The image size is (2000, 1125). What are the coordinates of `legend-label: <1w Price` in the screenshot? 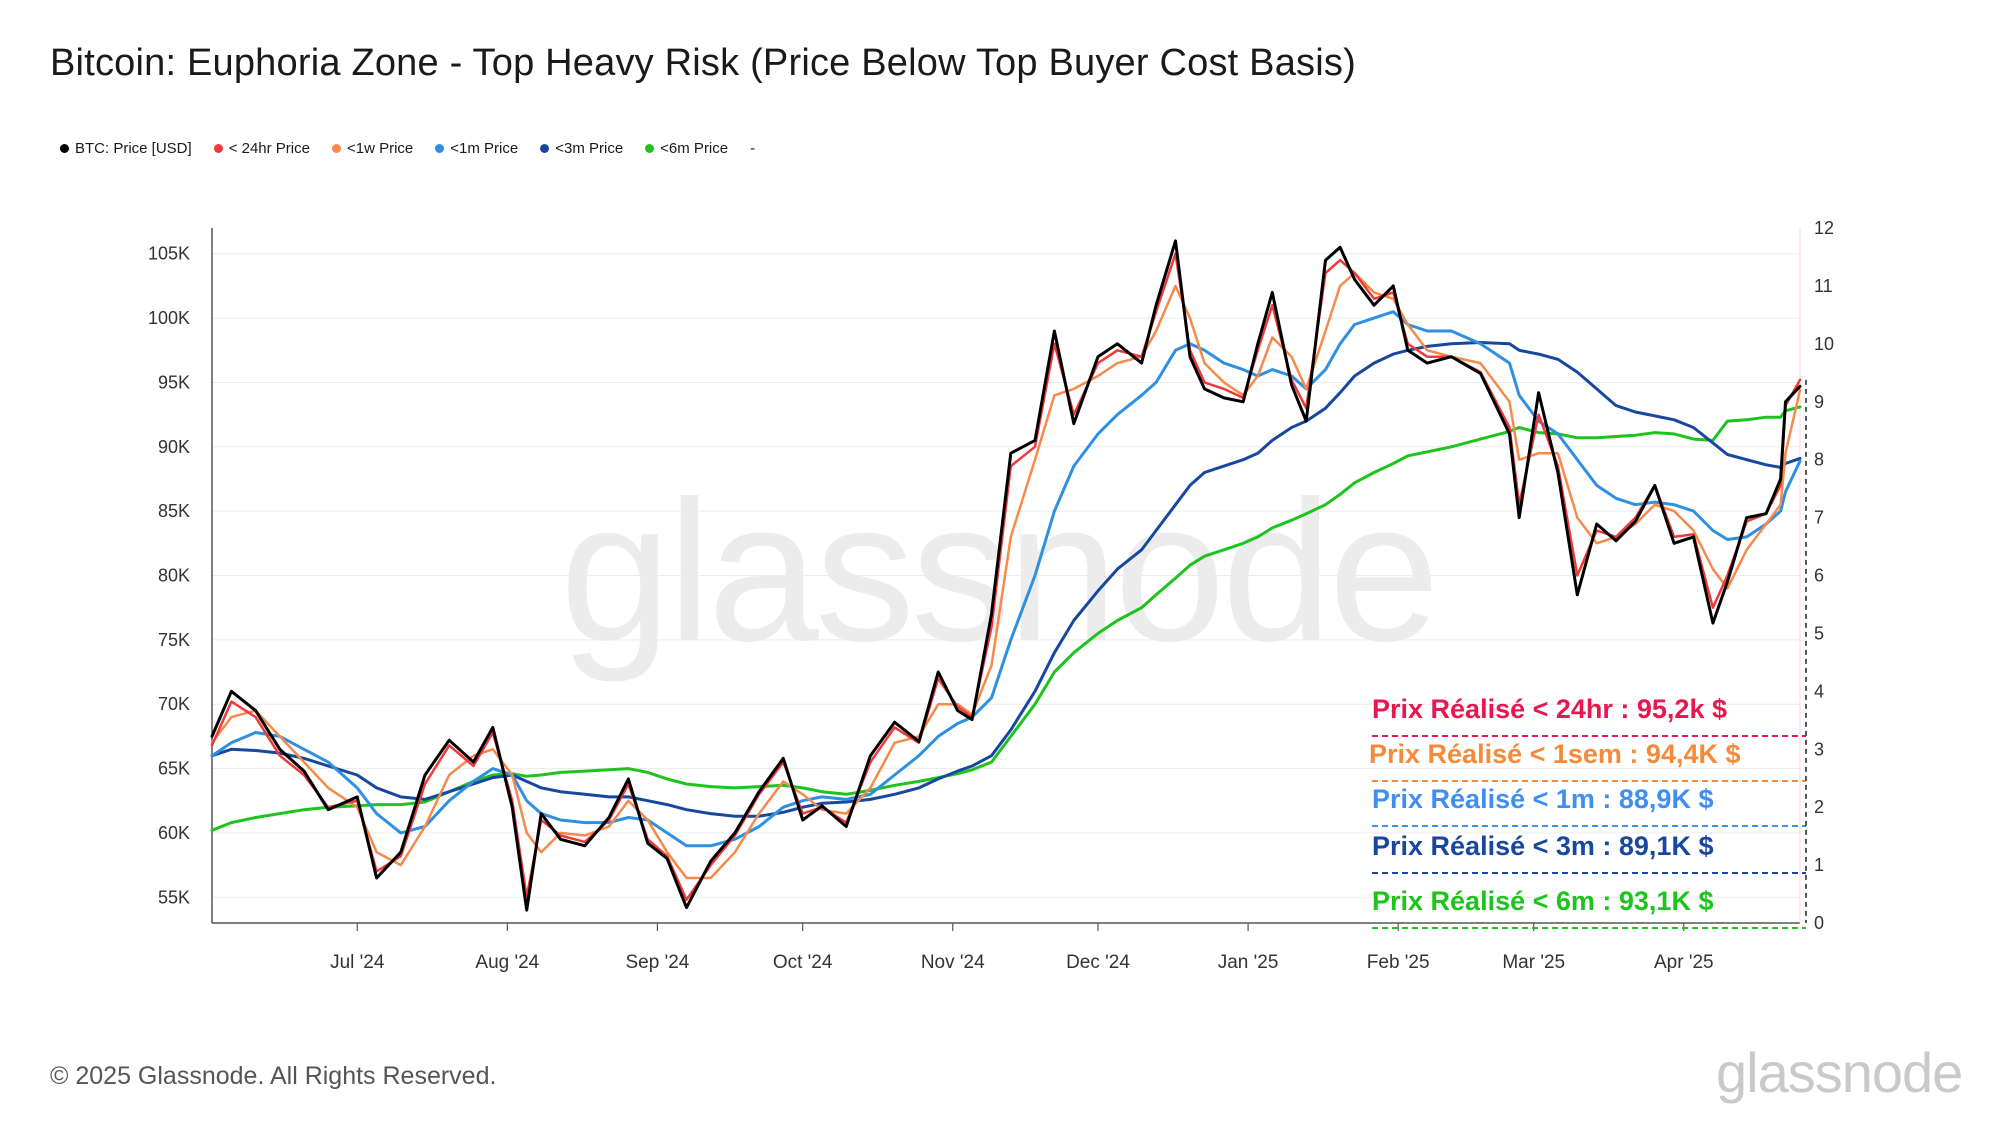 It's located at (380, 148).